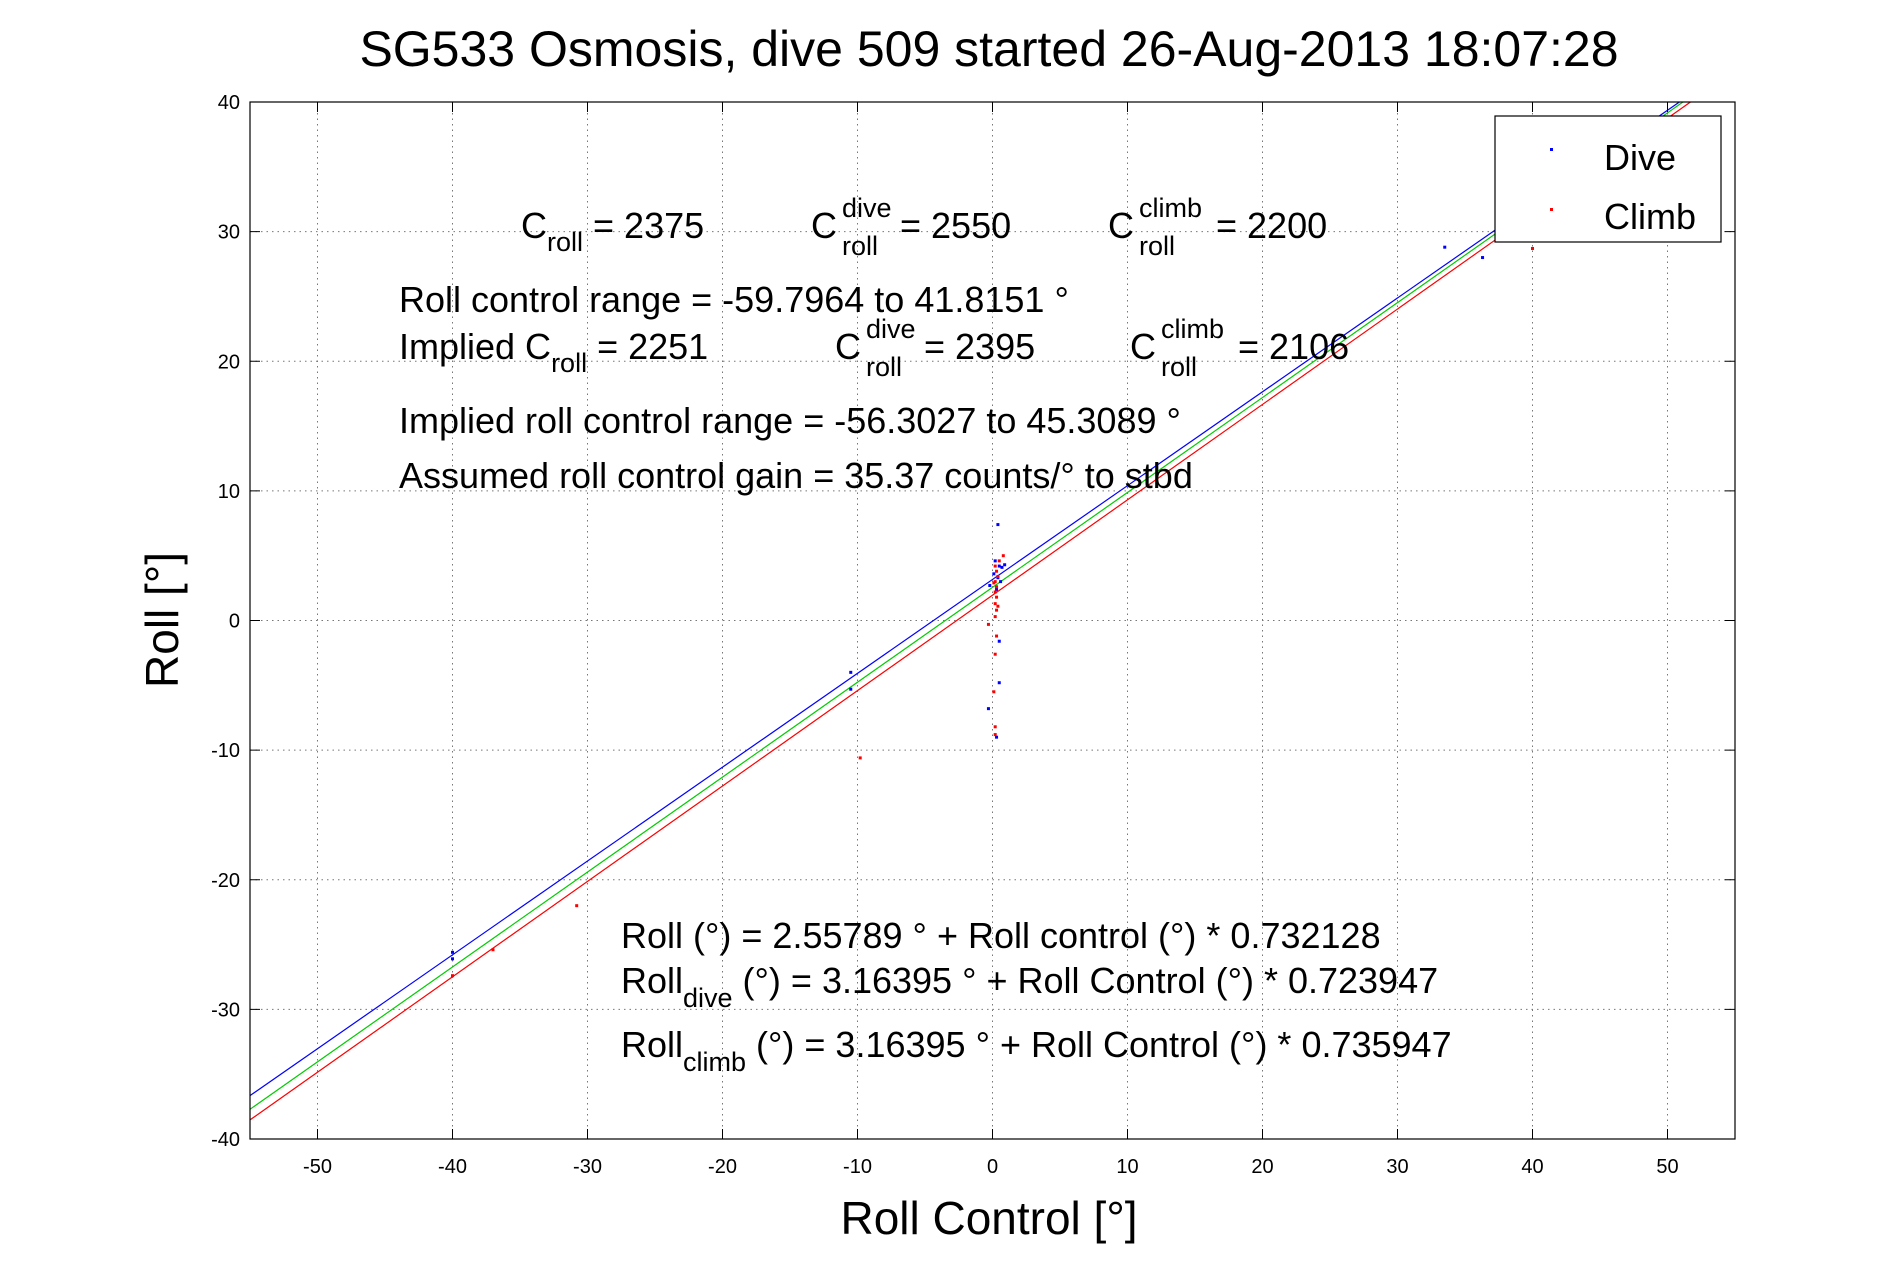  Describe the element at coordinates (1192, 329) in the screenshot. I see `implied-c-climb-superscript: climb` at that location.